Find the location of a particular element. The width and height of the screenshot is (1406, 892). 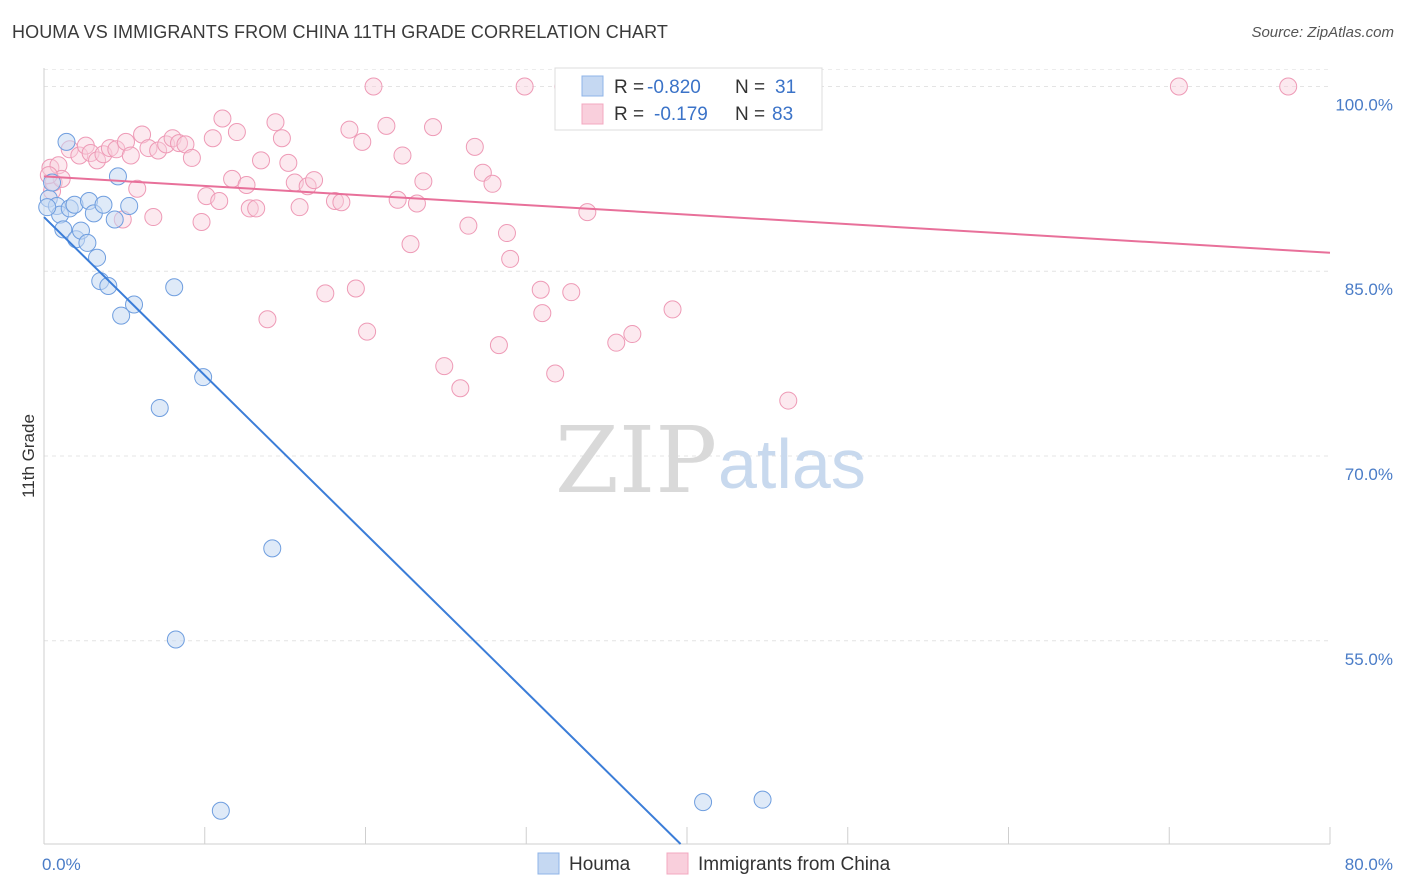

legend-bottom-houma: Houma is located at coordinates (600, 864).